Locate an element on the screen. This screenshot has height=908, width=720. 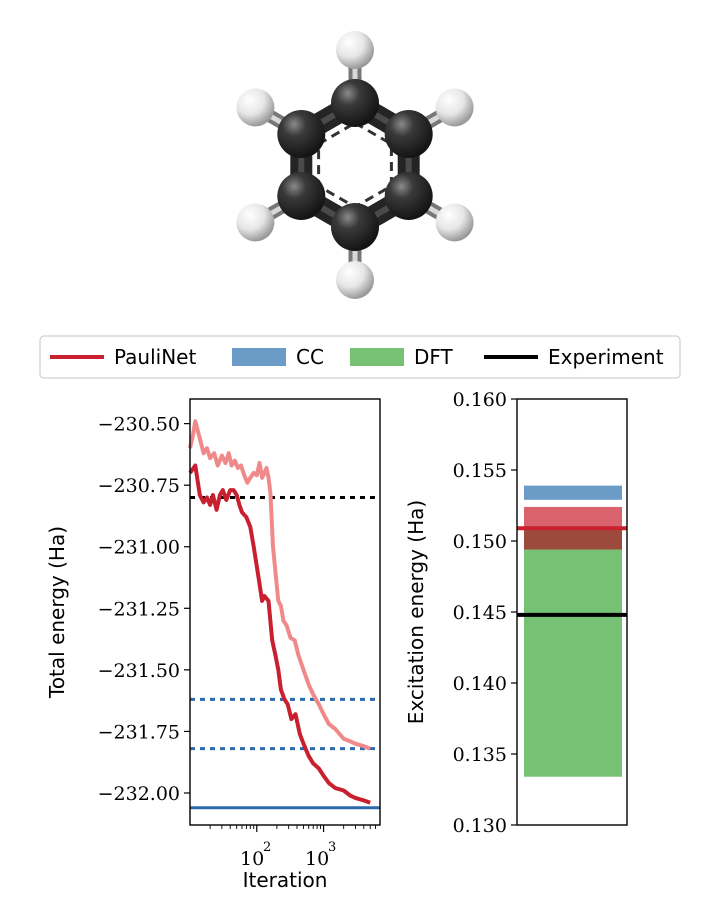
aromatic-ring is located at coordinates (355, 165).